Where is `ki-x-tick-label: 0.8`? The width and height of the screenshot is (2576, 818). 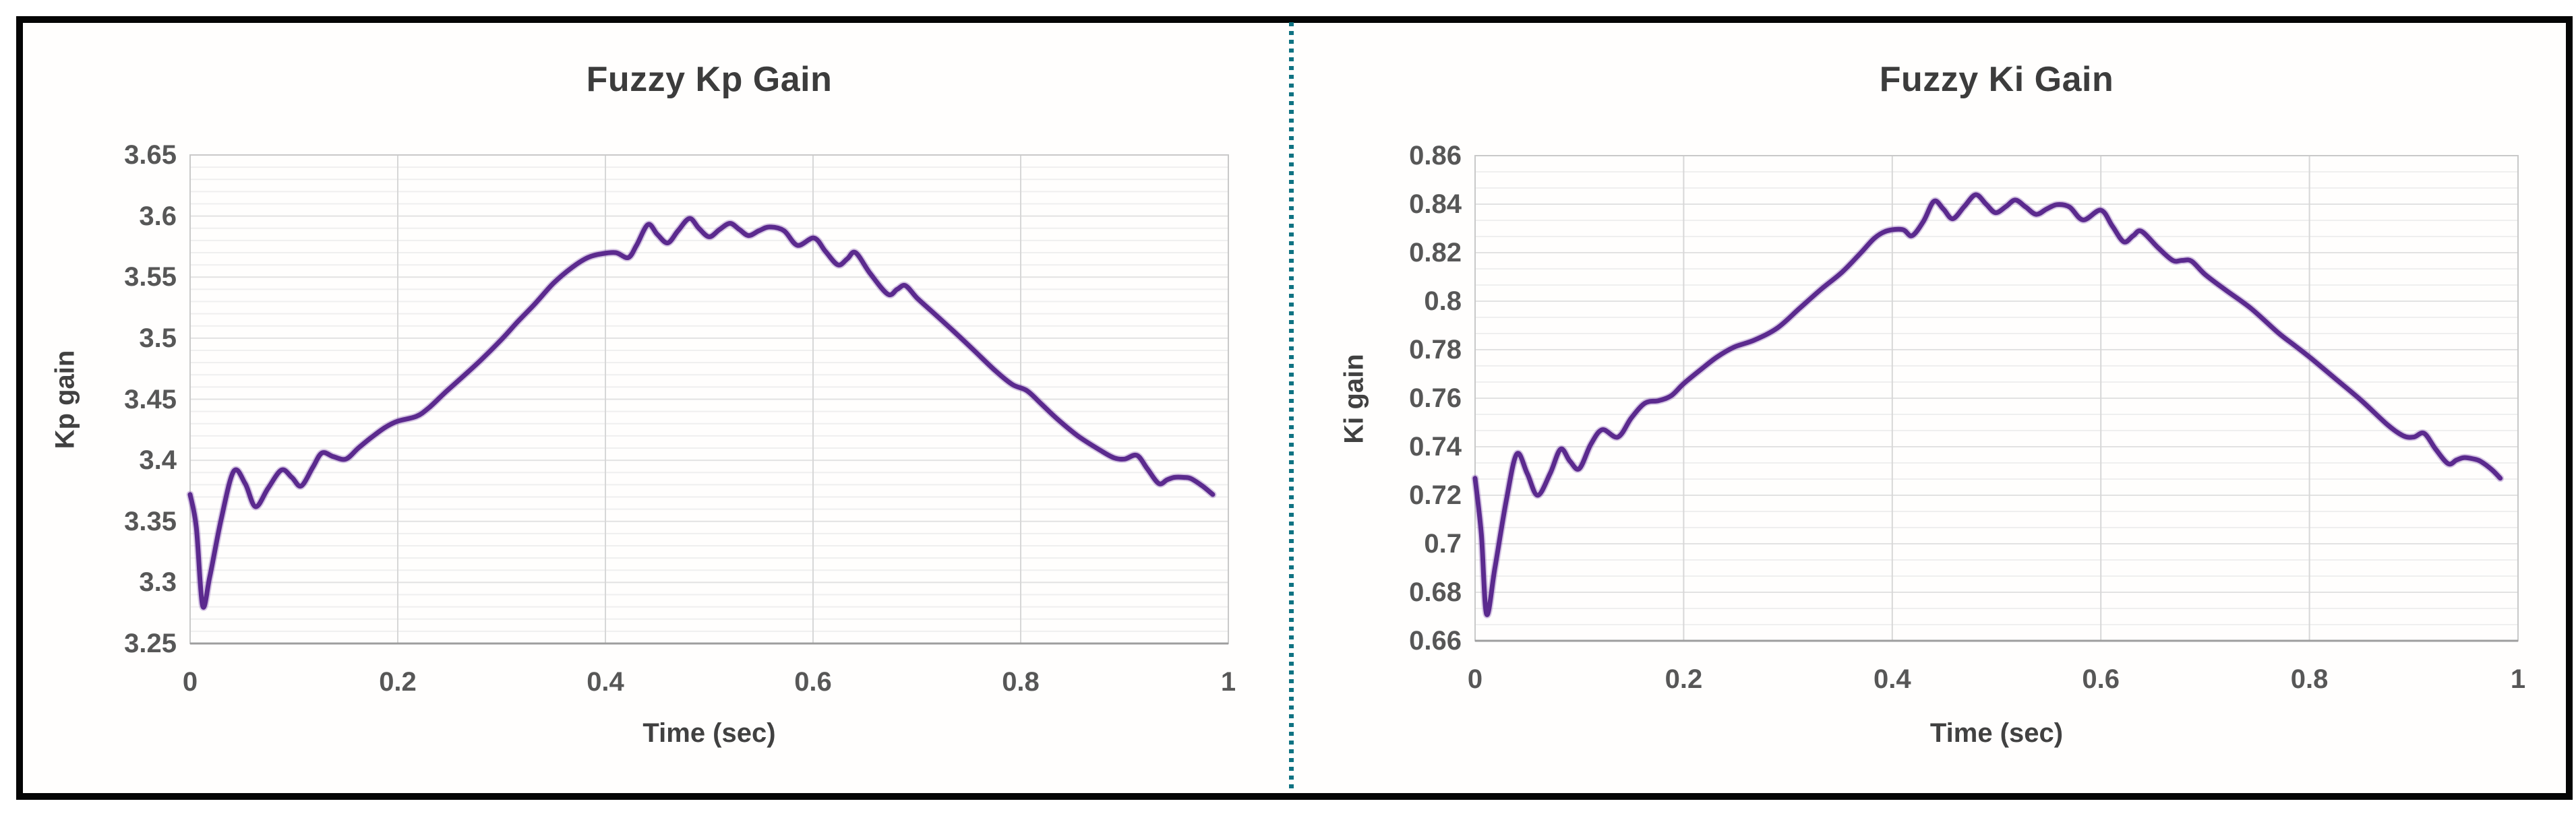
ki-x-tick-label: 0.8 is located at coordinates (2309, 679).